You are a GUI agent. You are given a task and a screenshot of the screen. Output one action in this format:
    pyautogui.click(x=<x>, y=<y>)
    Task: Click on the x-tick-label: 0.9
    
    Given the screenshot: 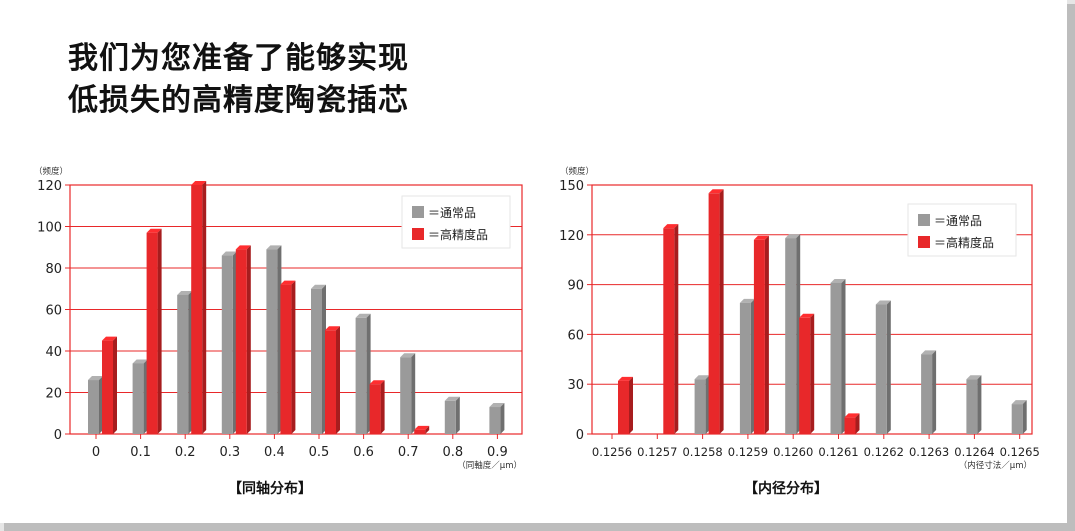 What is the action you would take?
    pyautogui.click(x=497, y=452)
    